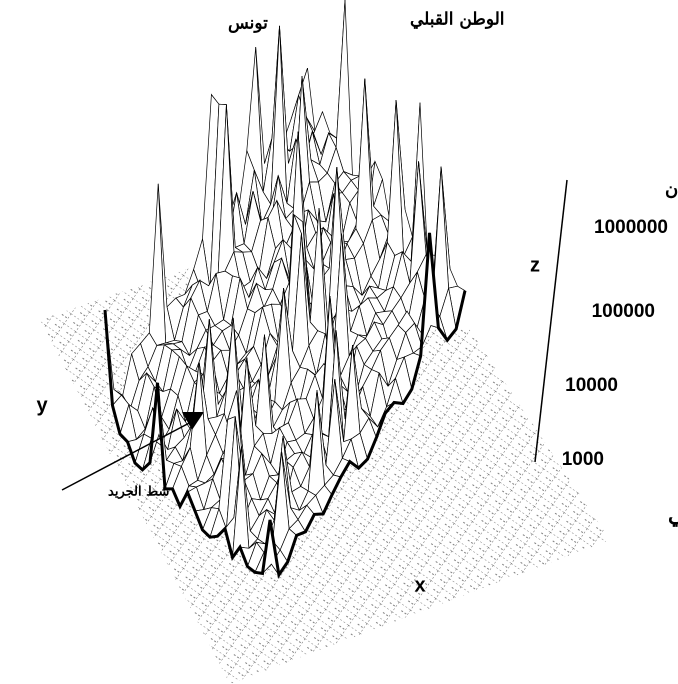  What do you see at coordinates (673, 515) in the screenshot?
I see `scale-note: تدرج لوغاريتمي` at bounding box center [673, 515].